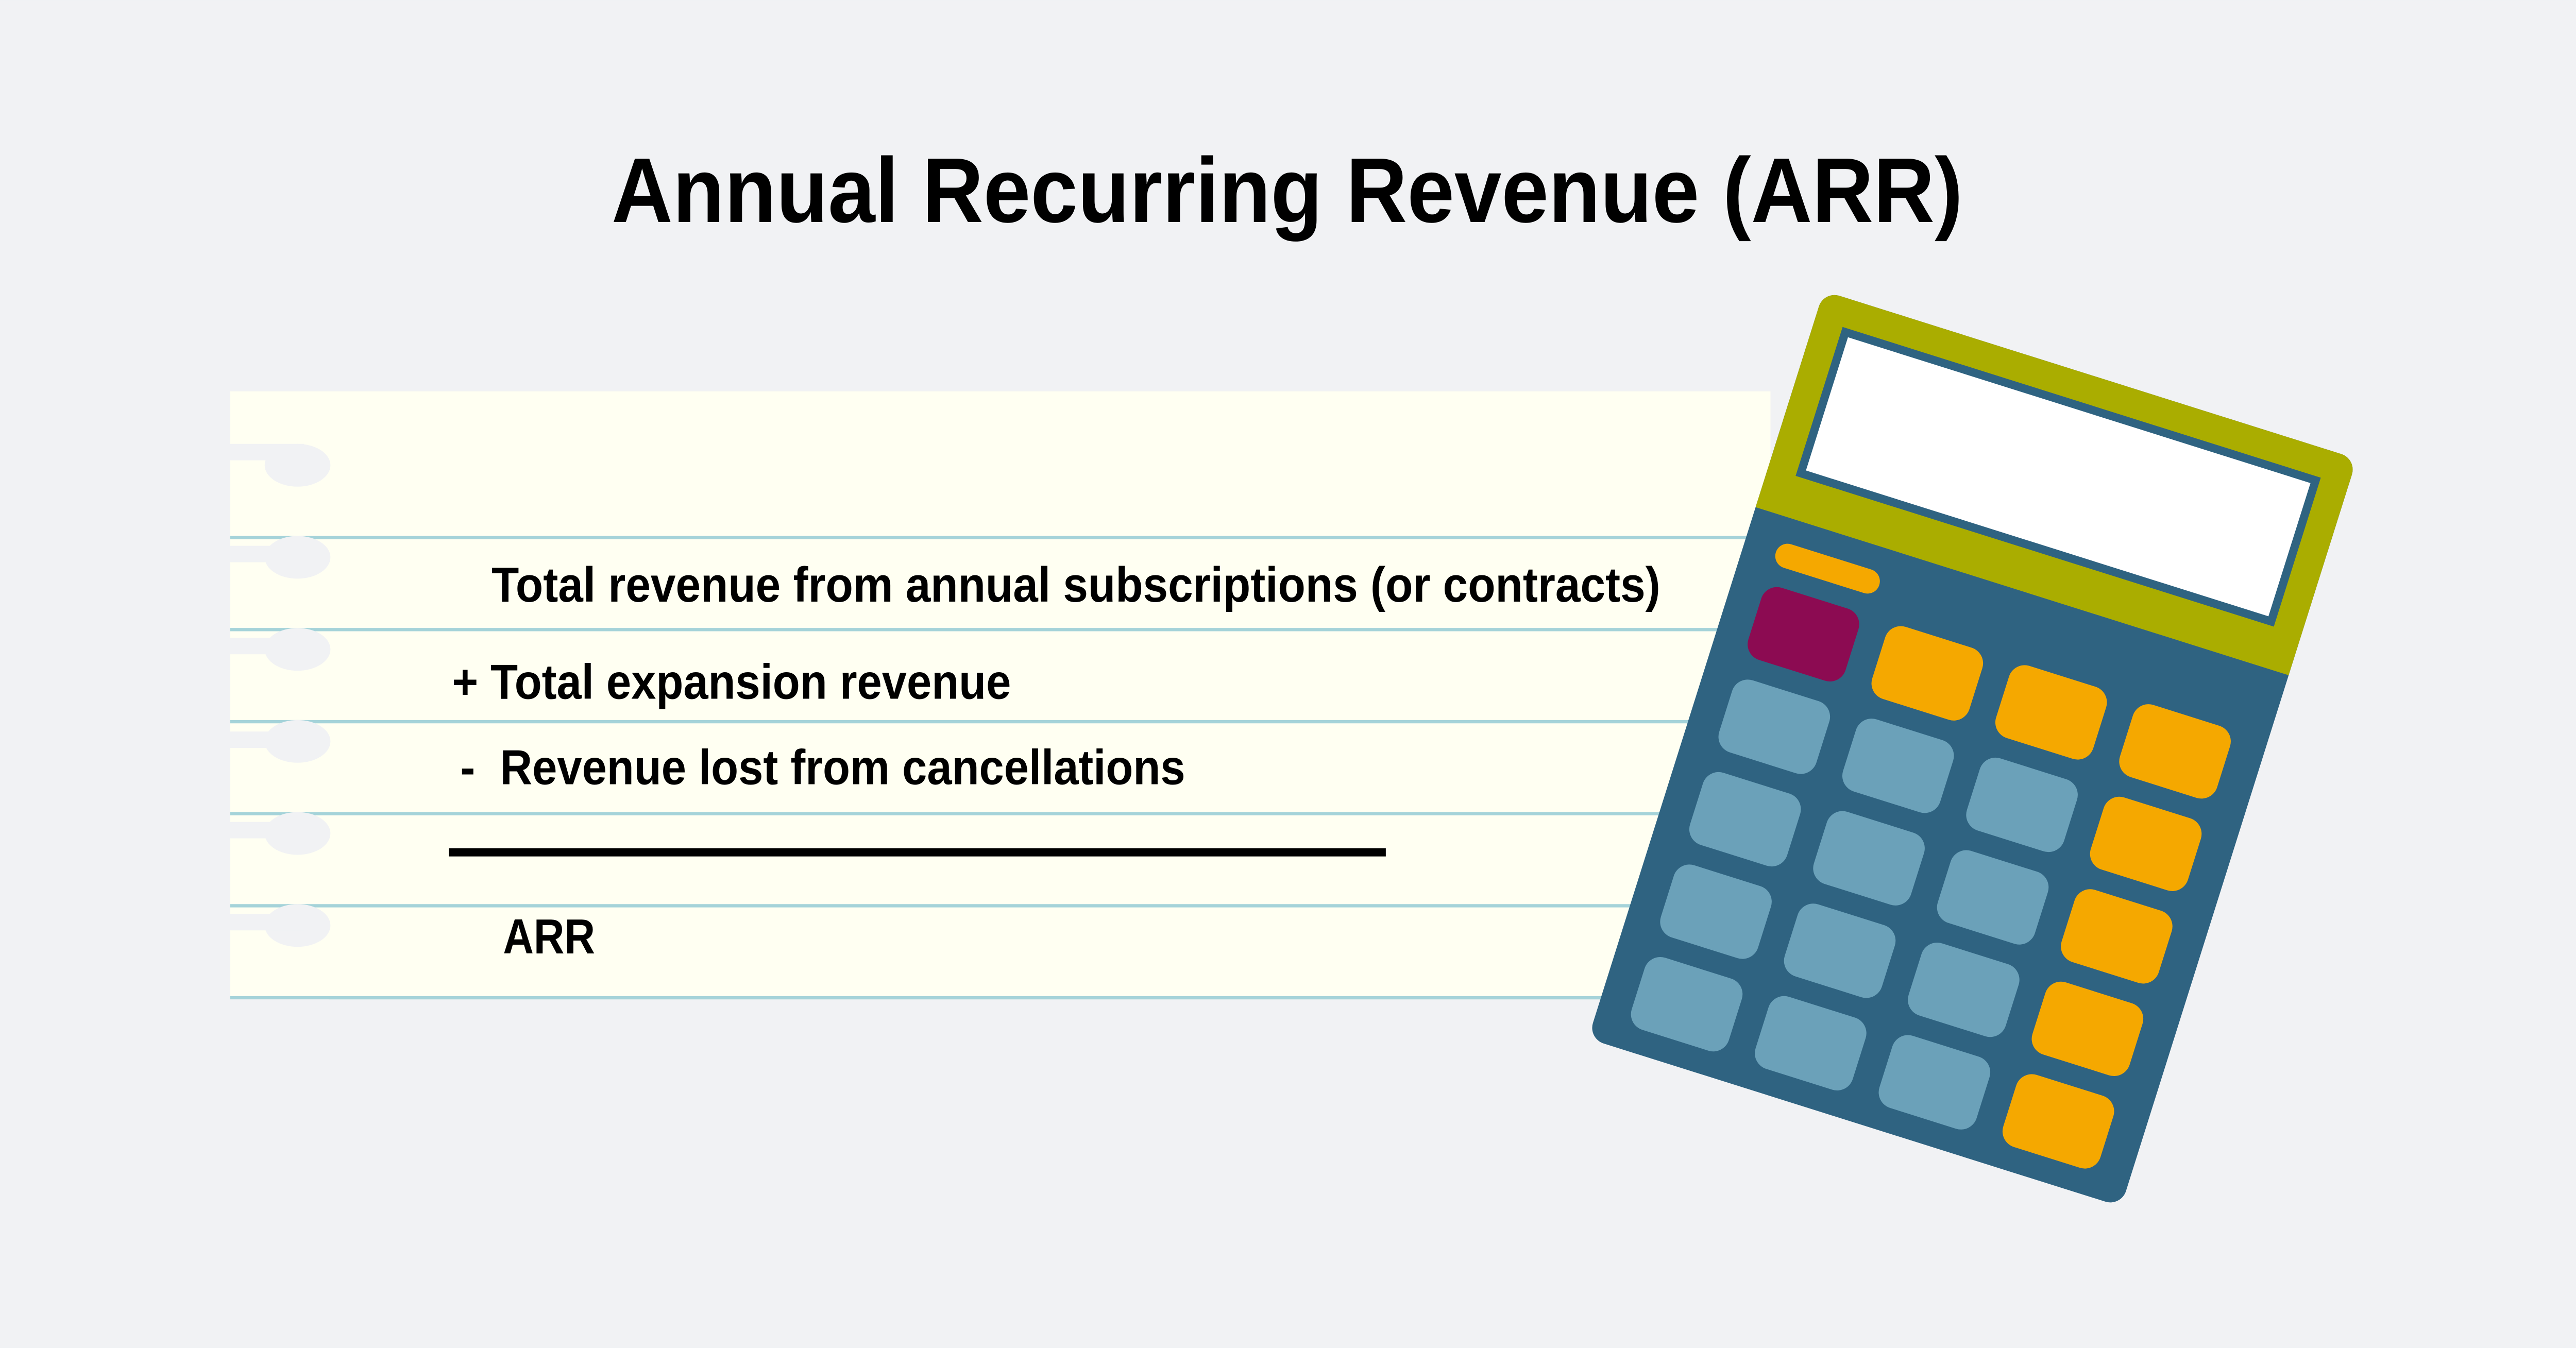 This screenshot has height=1348, width=2576. Describe the element at coordinates (1931, 878) in the screenshot. I see `calculator-keys` at that location.